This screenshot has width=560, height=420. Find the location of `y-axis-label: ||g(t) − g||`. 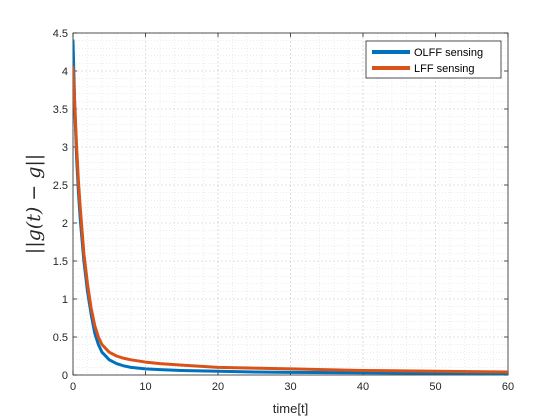

y-axis-label: ||g(t) − g|| is located at coordinates (34, 204).